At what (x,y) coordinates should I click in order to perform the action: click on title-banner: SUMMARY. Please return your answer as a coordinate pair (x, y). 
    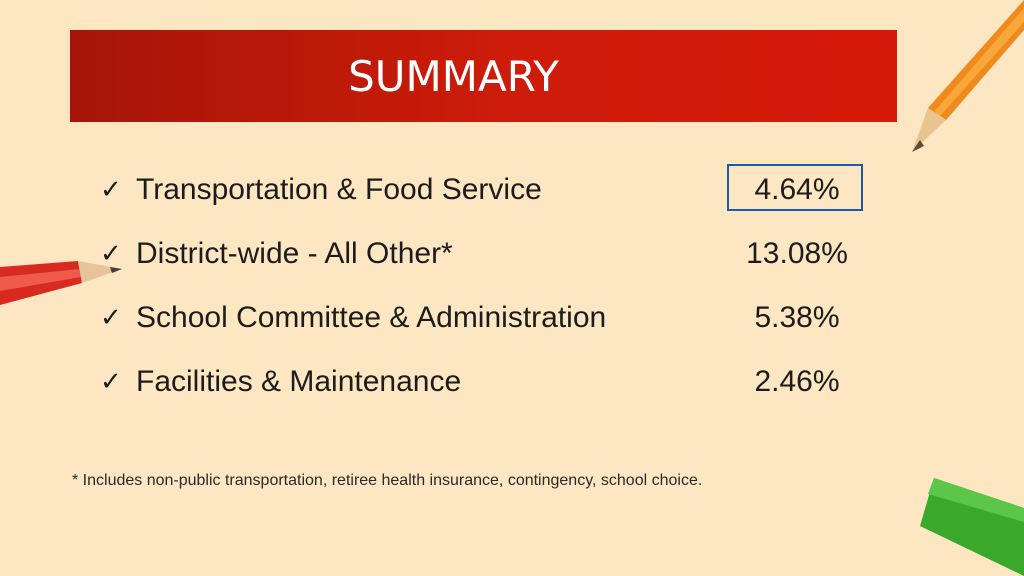
    Looking at the image, I should click on (483, 76).